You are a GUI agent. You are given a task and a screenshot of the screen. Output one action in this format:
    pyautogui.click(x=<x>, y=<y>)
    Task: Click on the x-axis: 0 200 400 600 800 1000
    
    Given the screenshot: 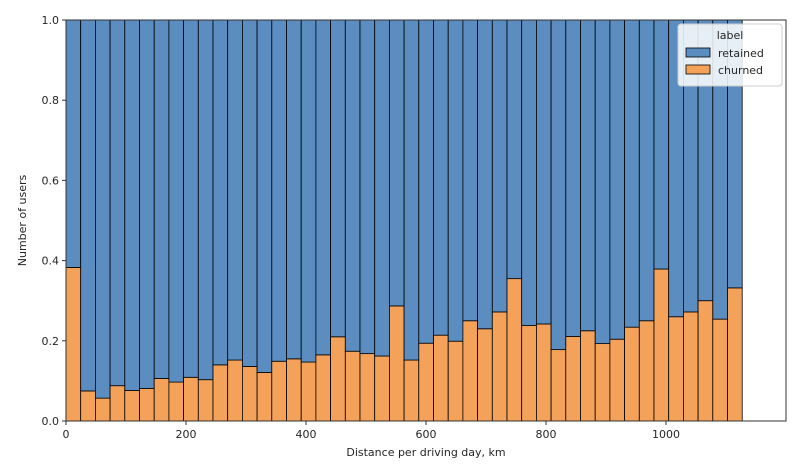 What is the action you would take?
    pyautogui.click(x=371, y=431)
    